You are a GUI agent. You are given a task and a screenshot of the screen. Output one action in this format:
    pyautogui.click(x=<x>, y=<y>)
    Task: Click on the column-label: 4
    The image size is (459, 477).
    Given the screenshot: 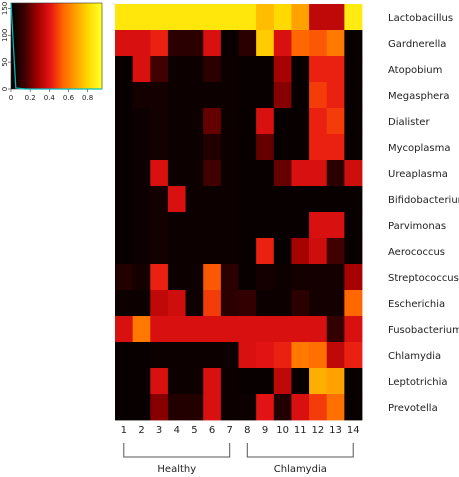 What is the action you would take?
    pyautogui.click(x=177, y=430)
    